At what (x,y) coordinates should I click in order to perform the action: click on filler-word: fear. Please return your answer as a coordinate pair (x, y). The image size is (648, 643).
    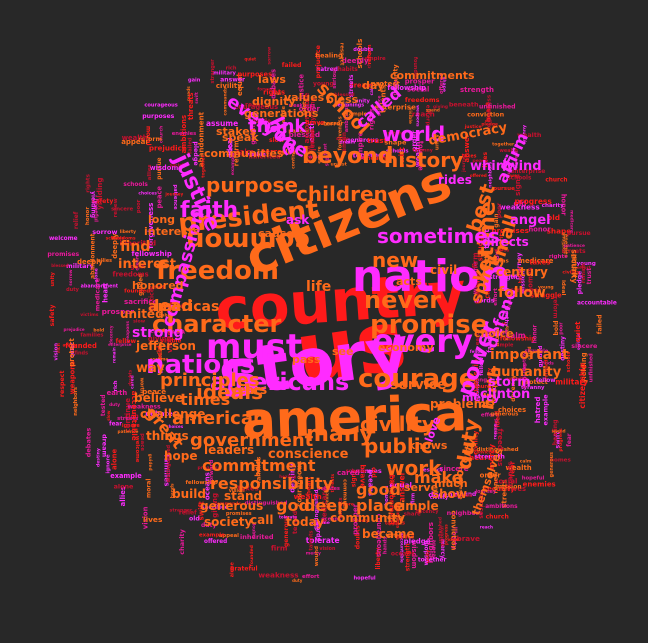
    Looking at the image, I should click on (277, 93).